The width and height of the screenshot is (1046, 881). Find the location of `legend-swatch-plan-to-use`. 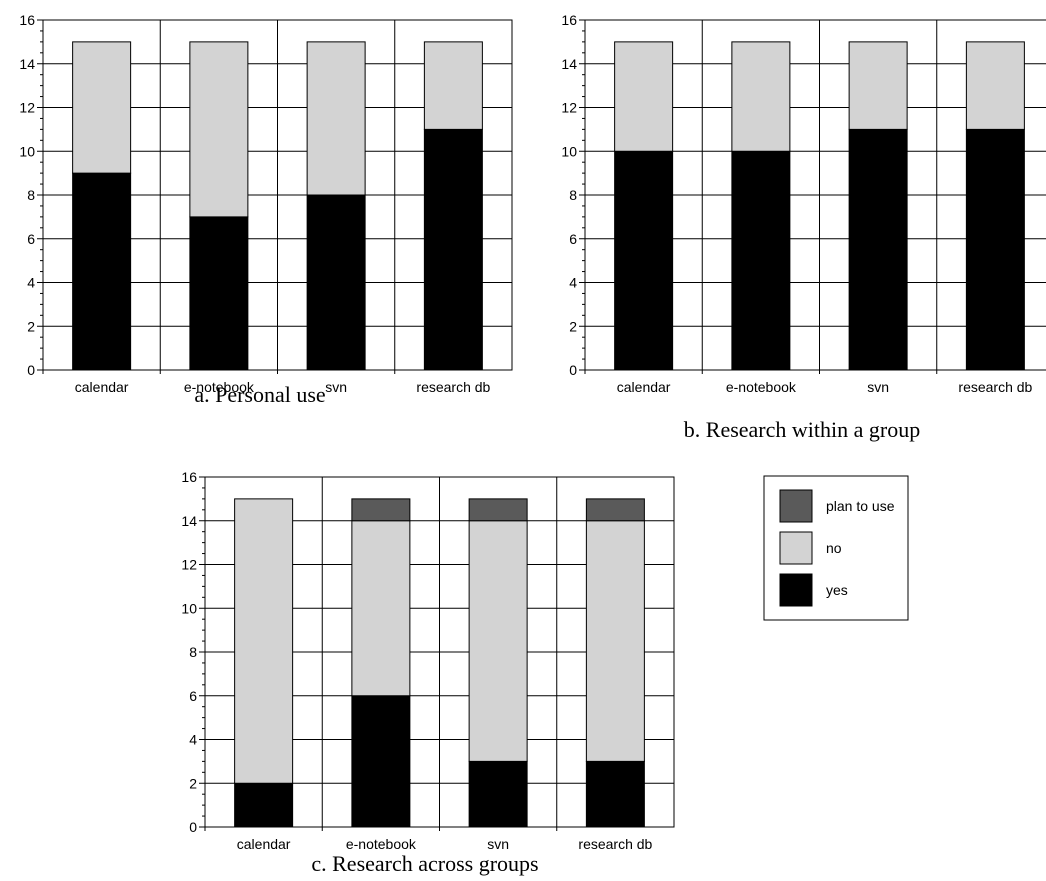

legend-swatch-plan-to-use is located at coordinates (796, 506).